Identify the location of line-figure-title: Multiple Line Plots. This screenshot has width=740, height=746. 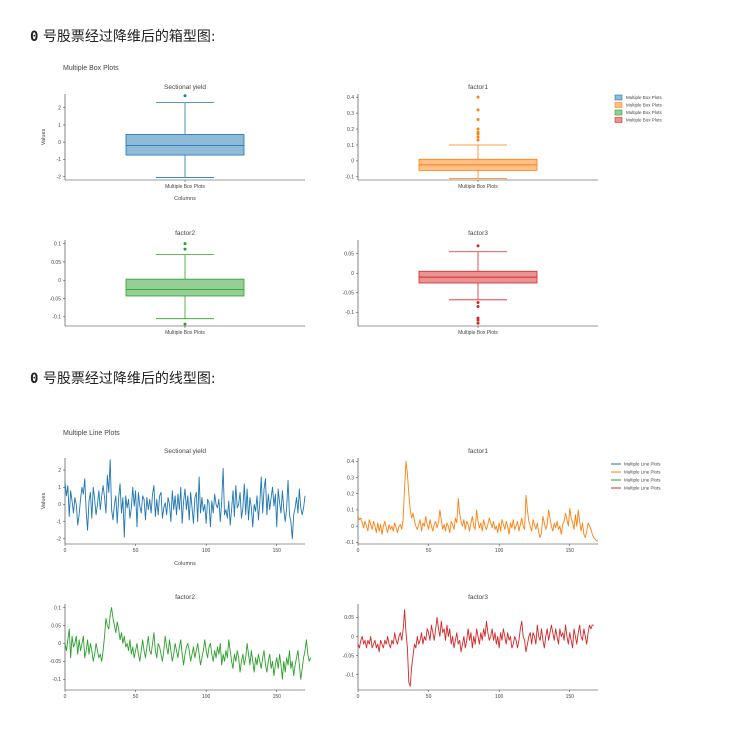
(91, 433).